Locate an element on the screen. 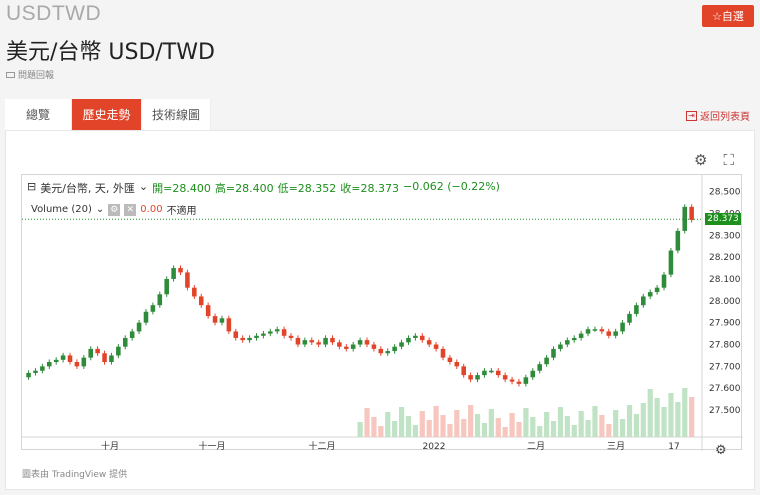  x-tick-label: 十二月 is located at coordinates (321, 445).